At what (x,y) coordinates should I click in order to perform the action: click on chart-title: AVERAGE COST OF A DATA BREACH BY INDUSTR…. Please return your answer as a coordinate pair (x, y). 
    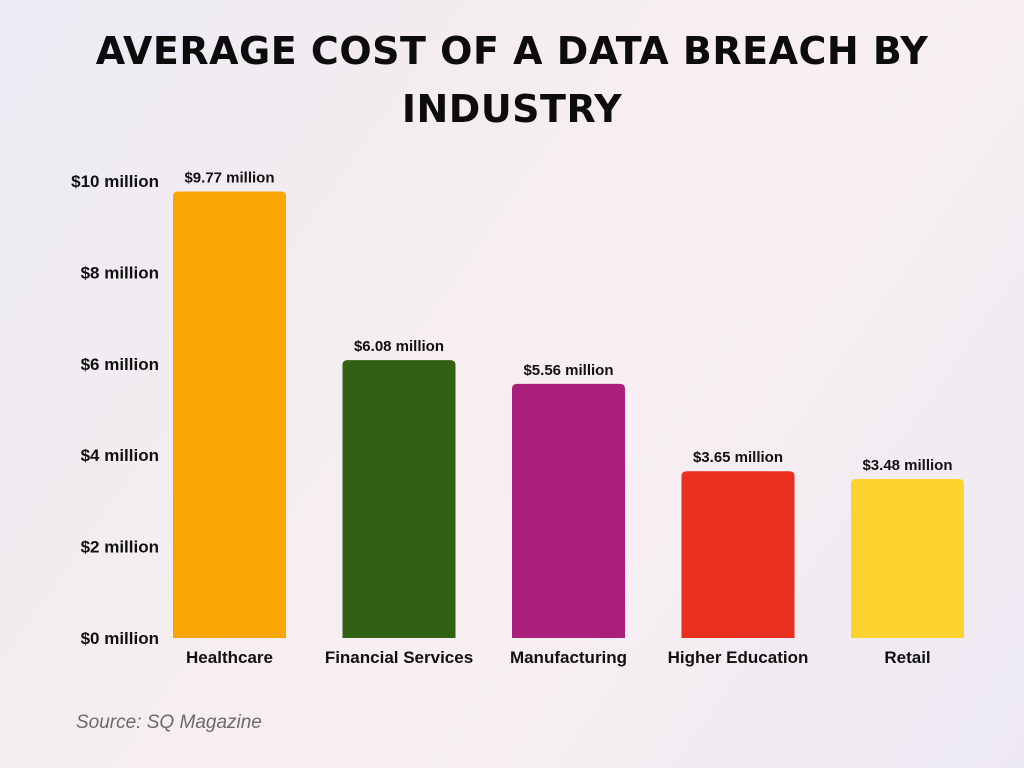
    Looking at the image, I should click on (512, 80).